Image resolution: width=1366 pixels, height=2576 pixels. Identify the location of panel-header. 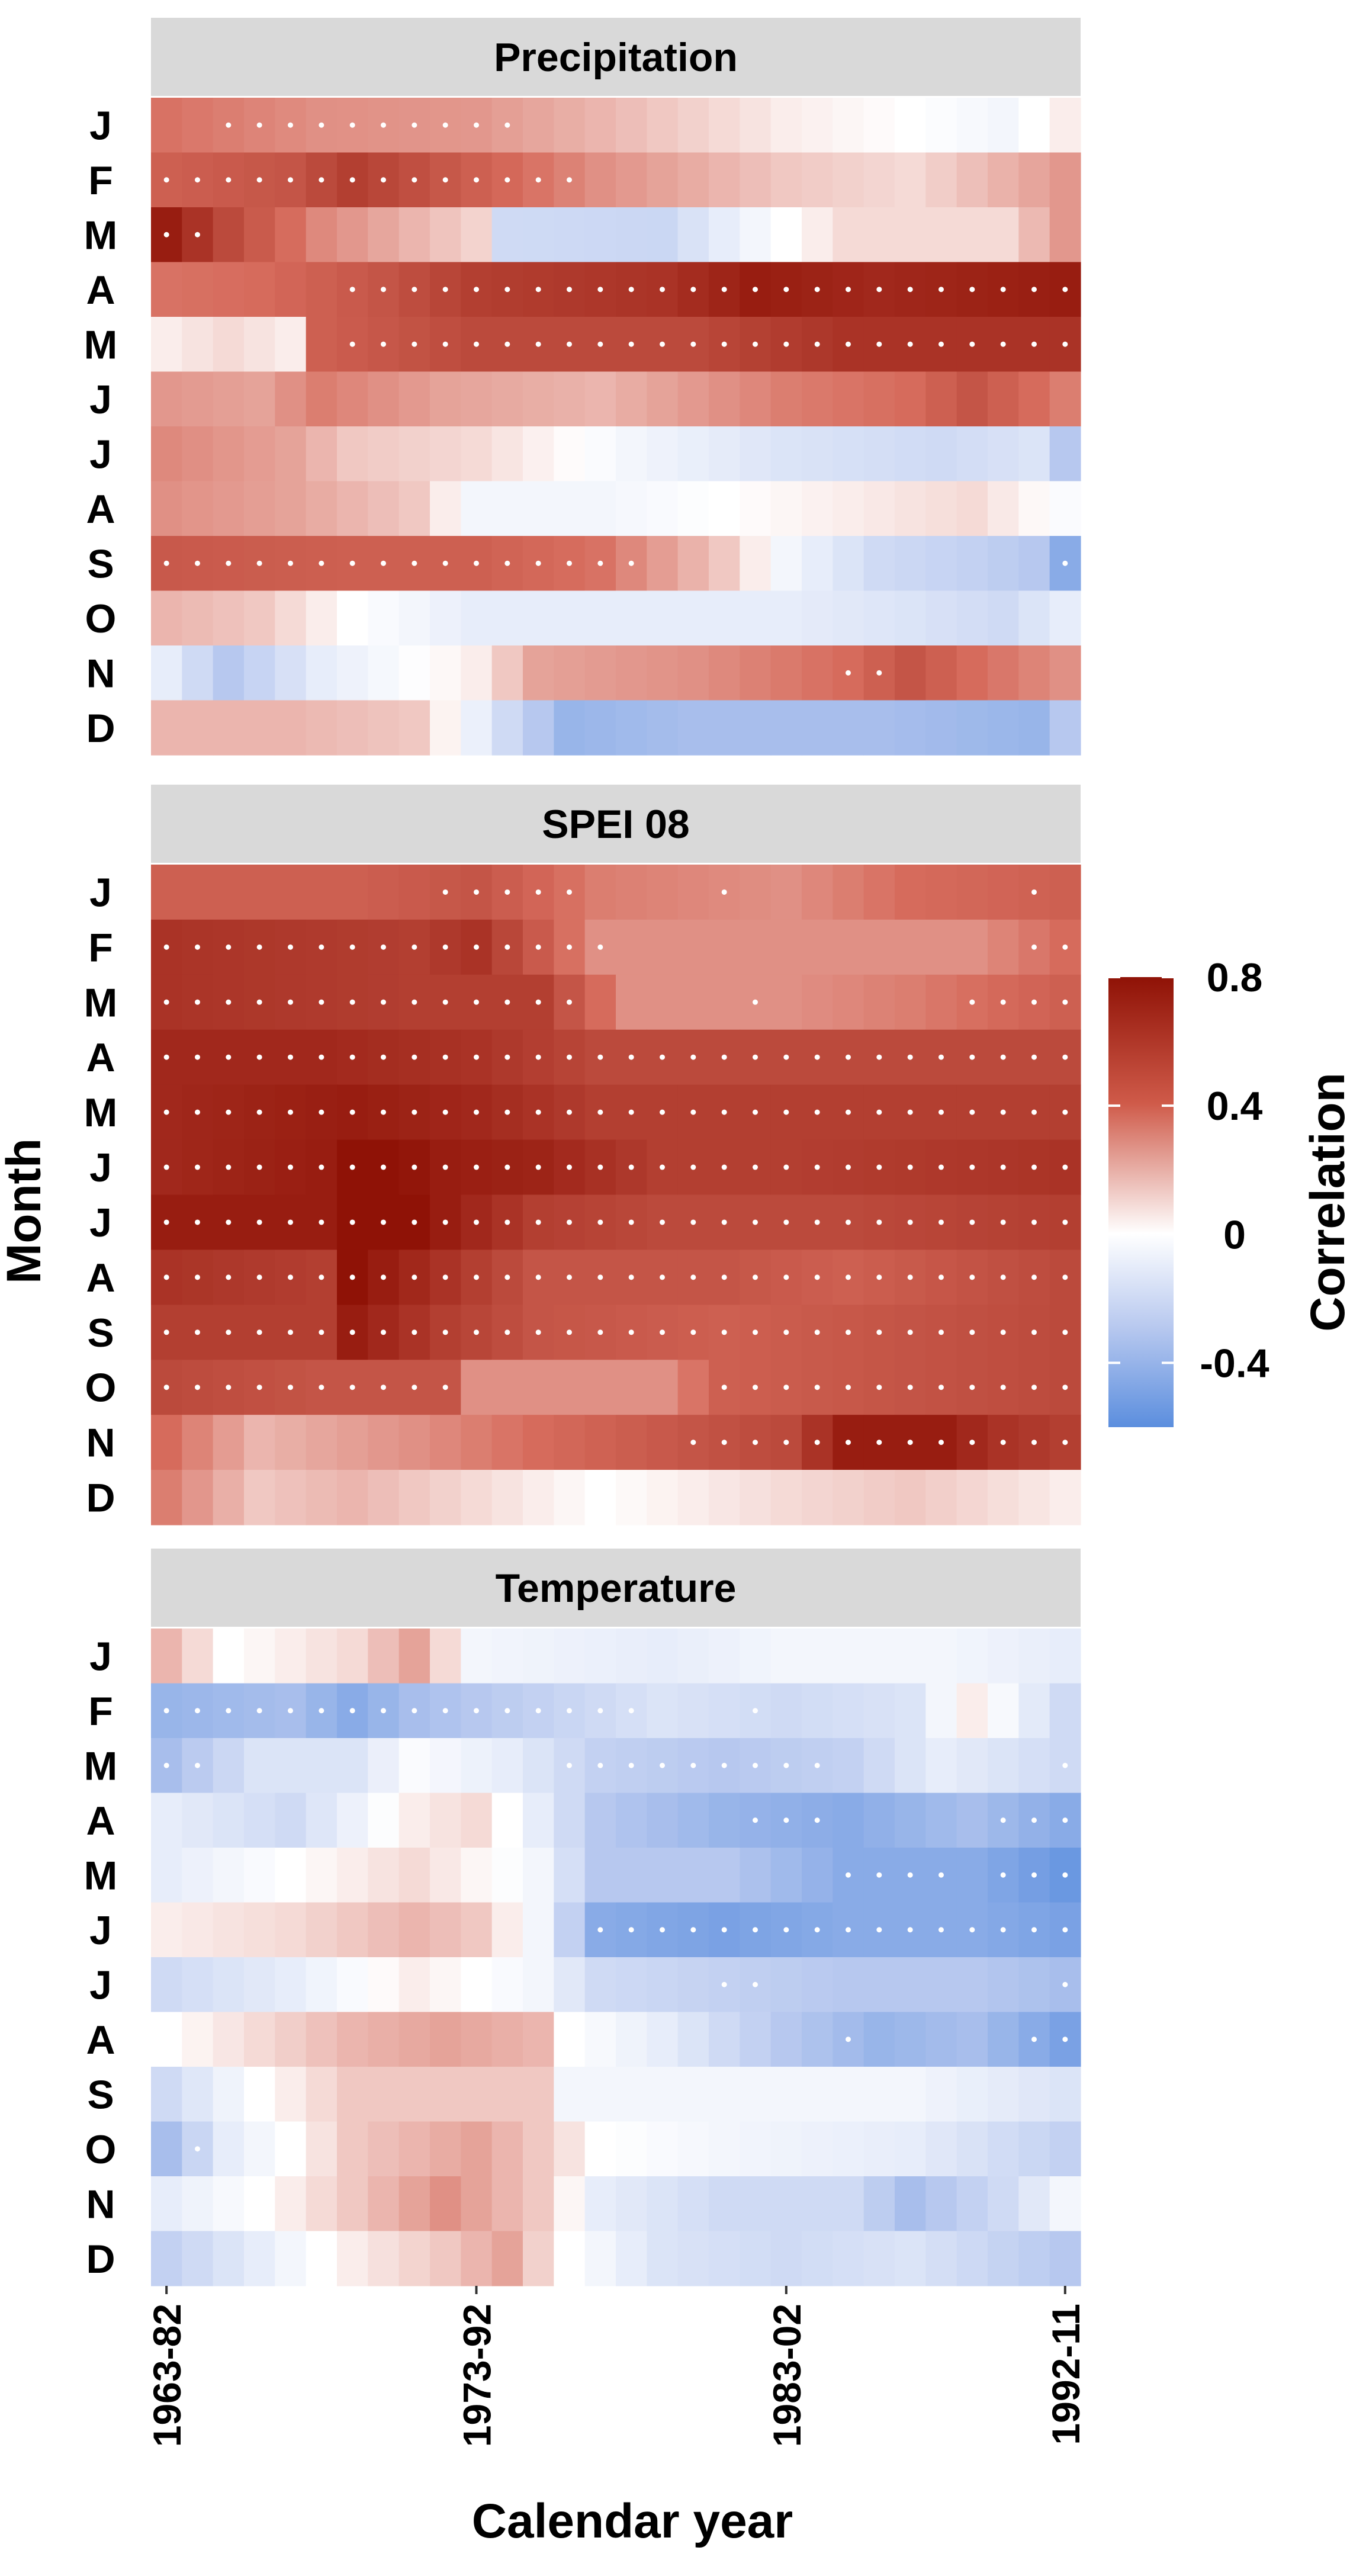
(616, 824).